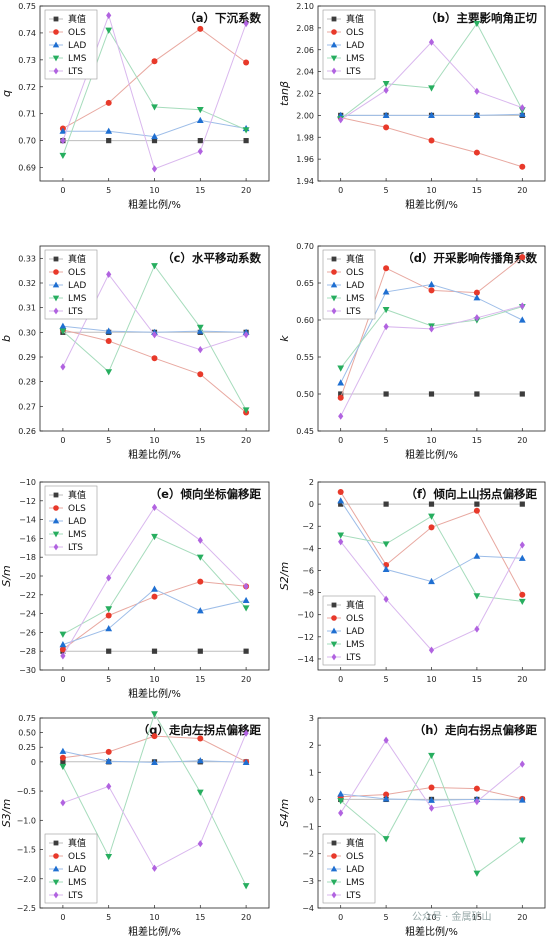 The width and height of the screenshot is (550, 939). I want to click on y-tick-label: −6, so click(308, 570).